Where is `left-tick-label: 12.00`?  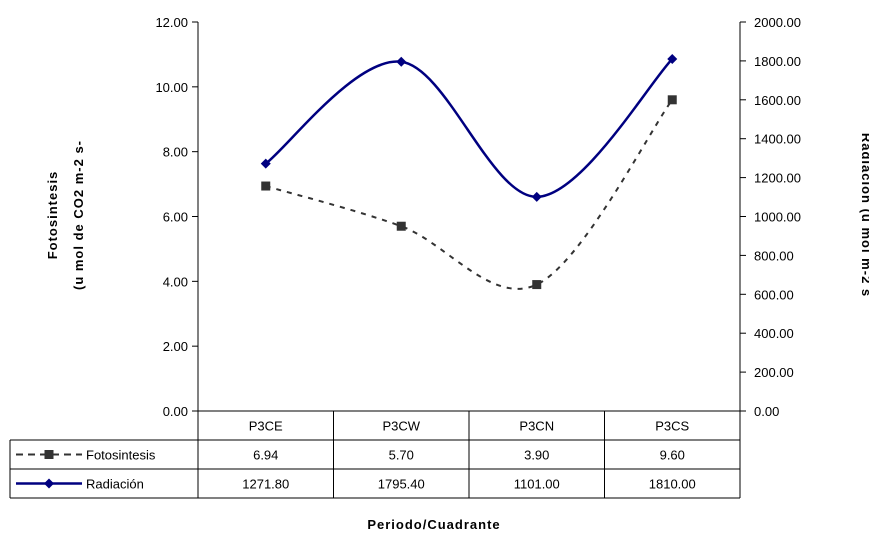 left-tick-label: 12.00 is located at coordinates (171, 22).